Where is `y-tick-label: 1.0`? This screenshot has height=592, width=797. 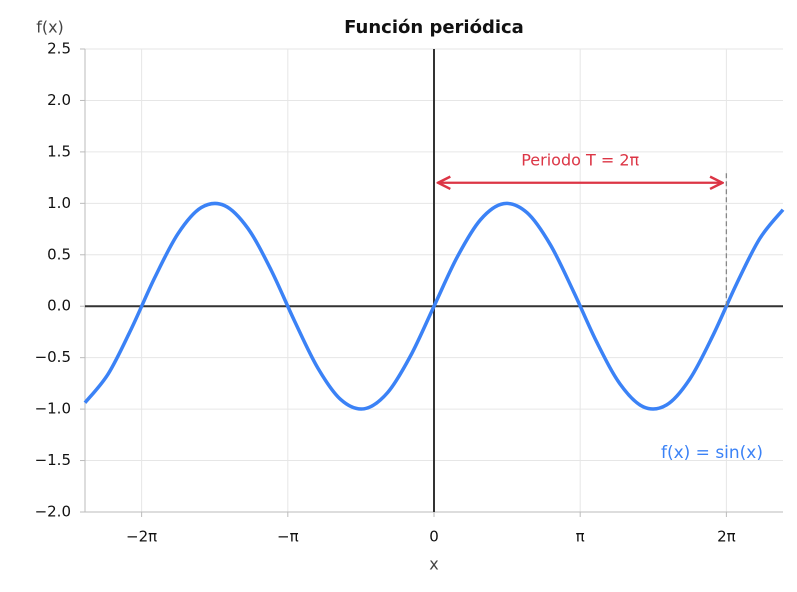
y-tick-label: 1.0 is located at coordinates (59, 203).